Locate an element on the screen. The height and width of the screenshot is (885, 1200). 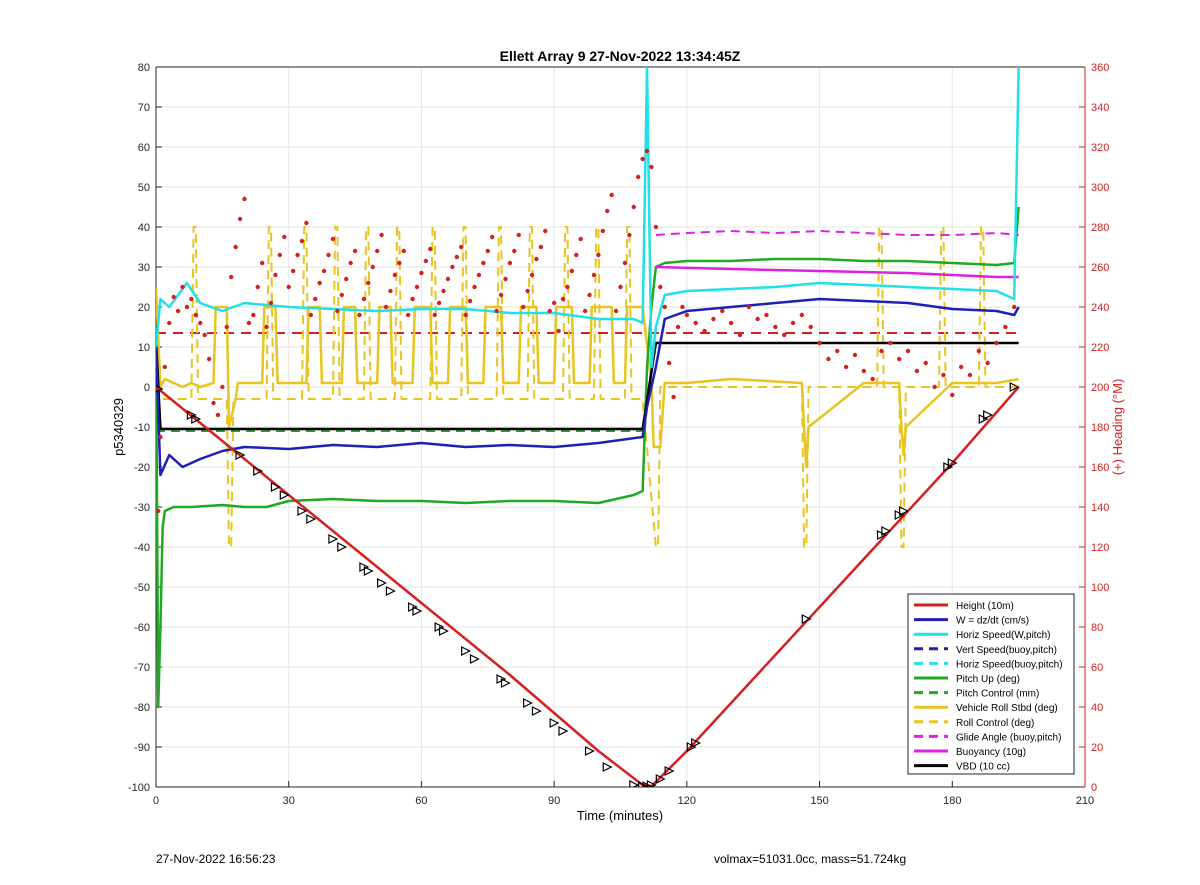
y-right-tick-label: 220 is located at coordinates (1100, 348).